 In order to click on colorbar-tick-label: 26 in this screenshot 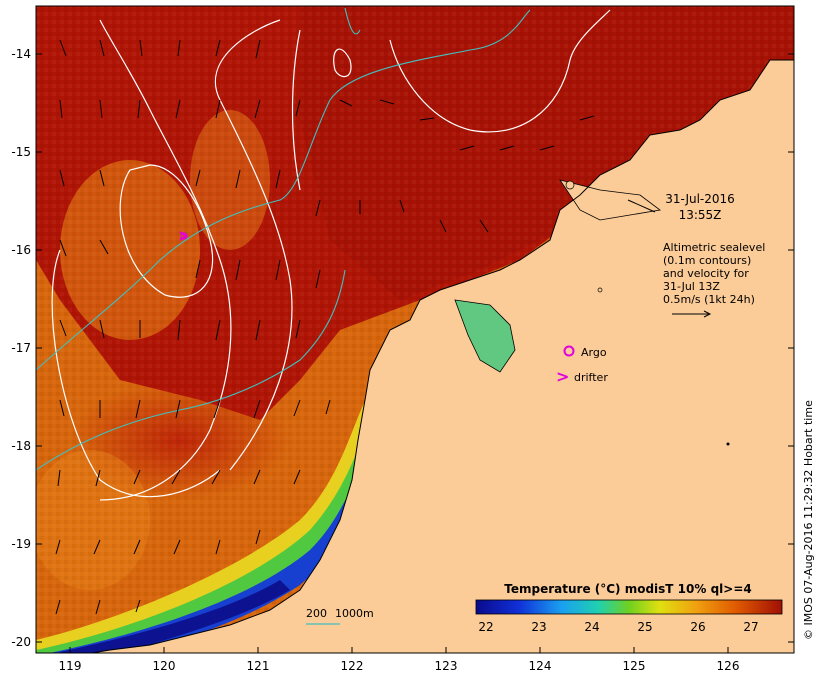, I will do `click(697, 627)`.